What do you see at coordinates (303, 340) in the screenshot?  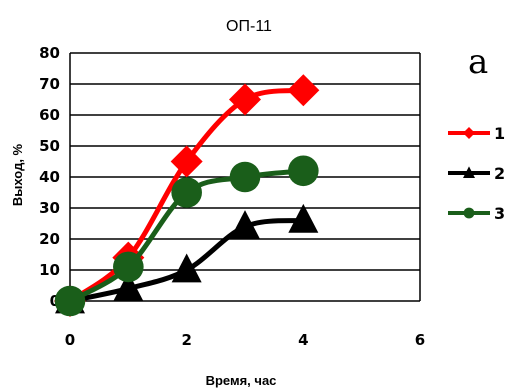 I see `x-tick-label: 4` at bounding box center [303, 340].